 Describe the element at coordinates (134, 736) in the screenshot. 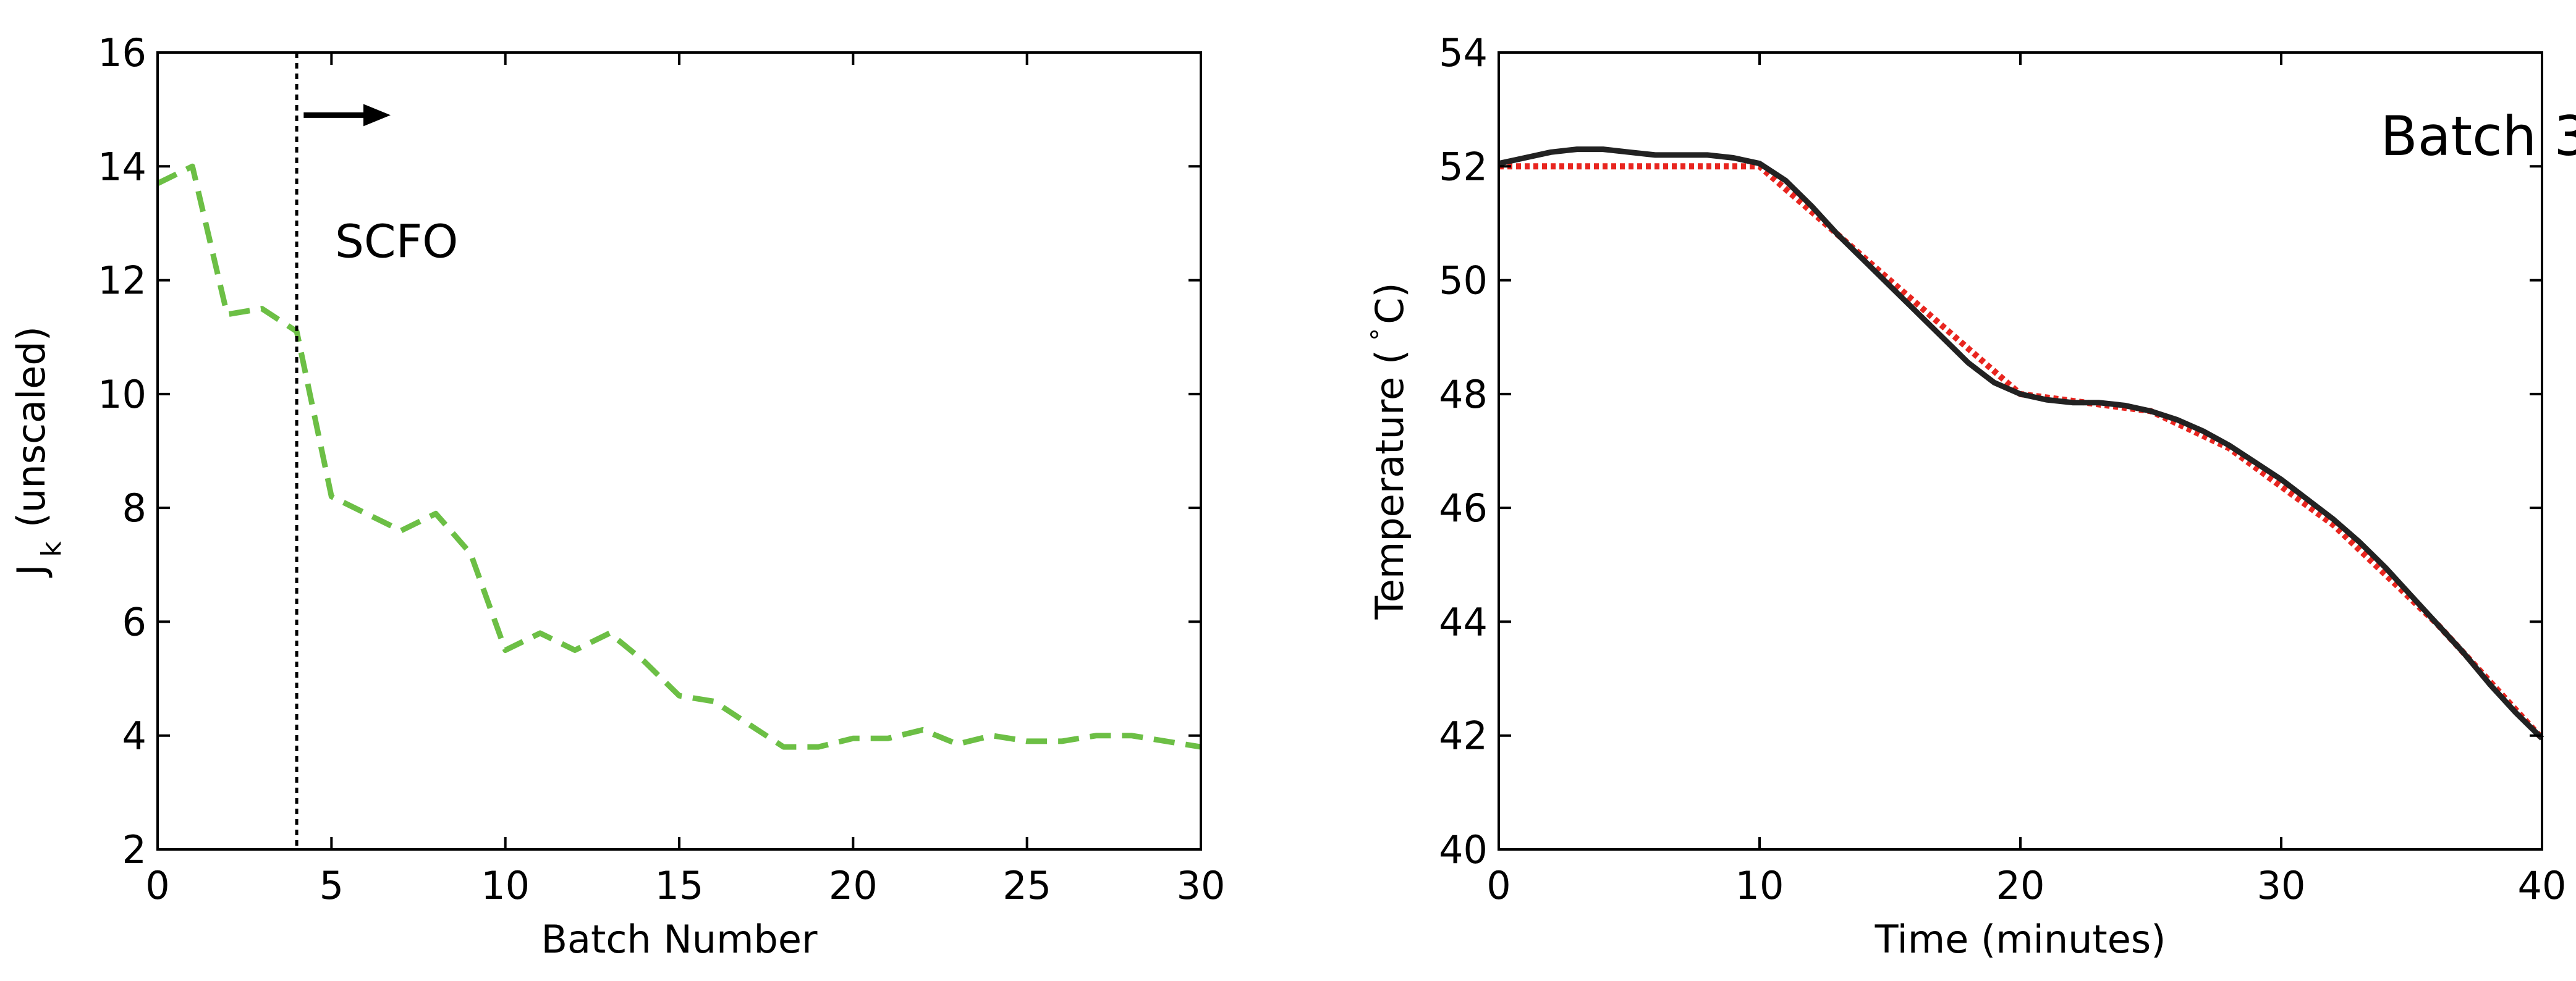

I see `l-y-tick-label: 4` at that location.